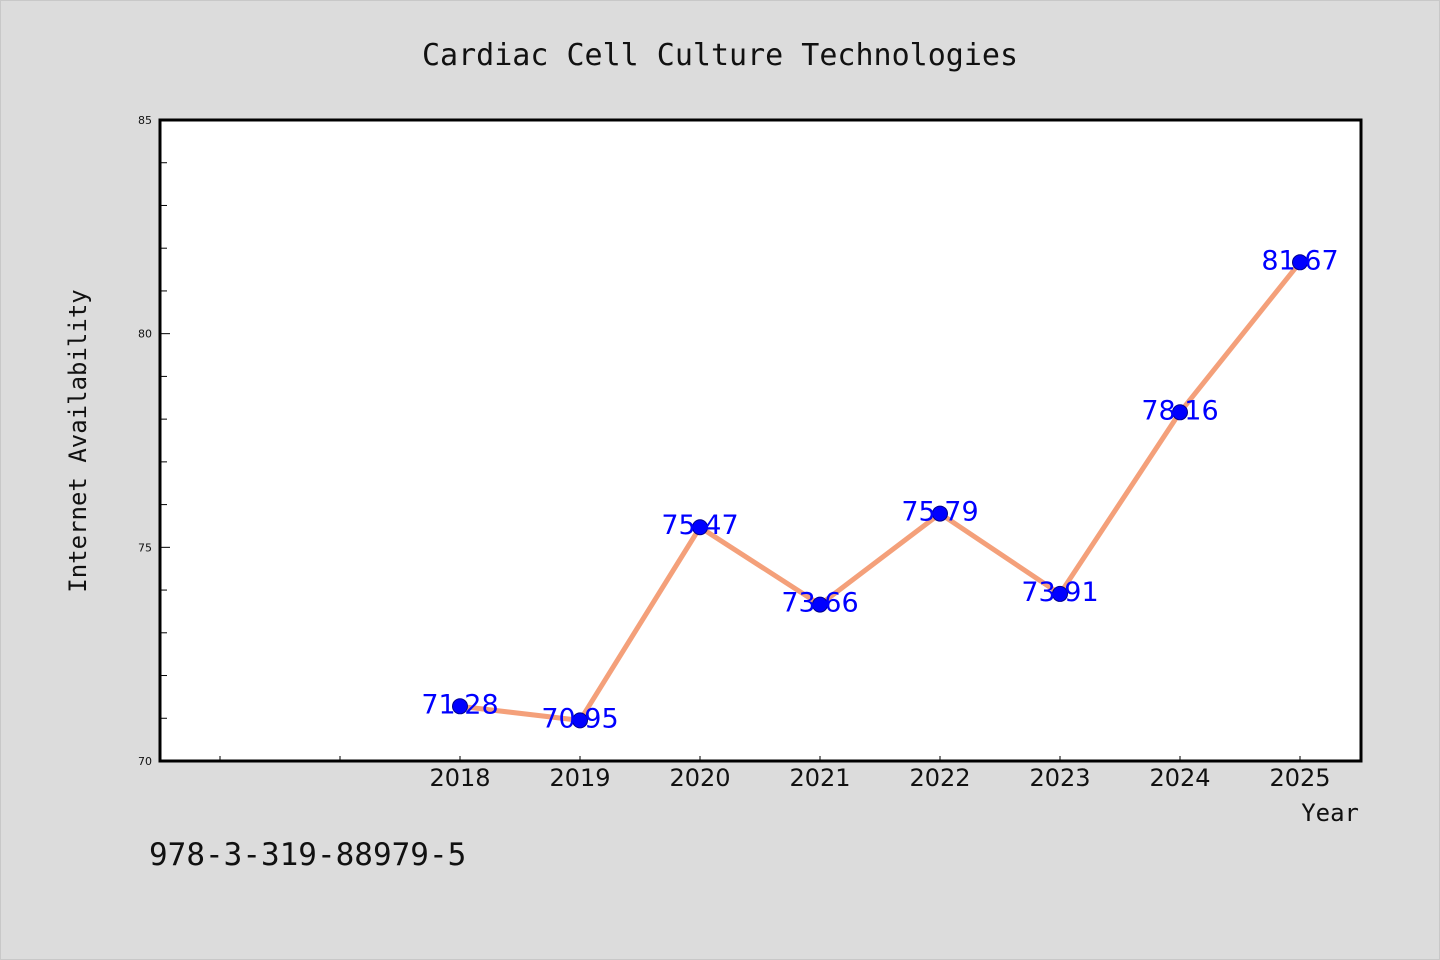 This screenshot has width=1440, height=960. I want to click on data-label: 81.67, so click(1299, 260).